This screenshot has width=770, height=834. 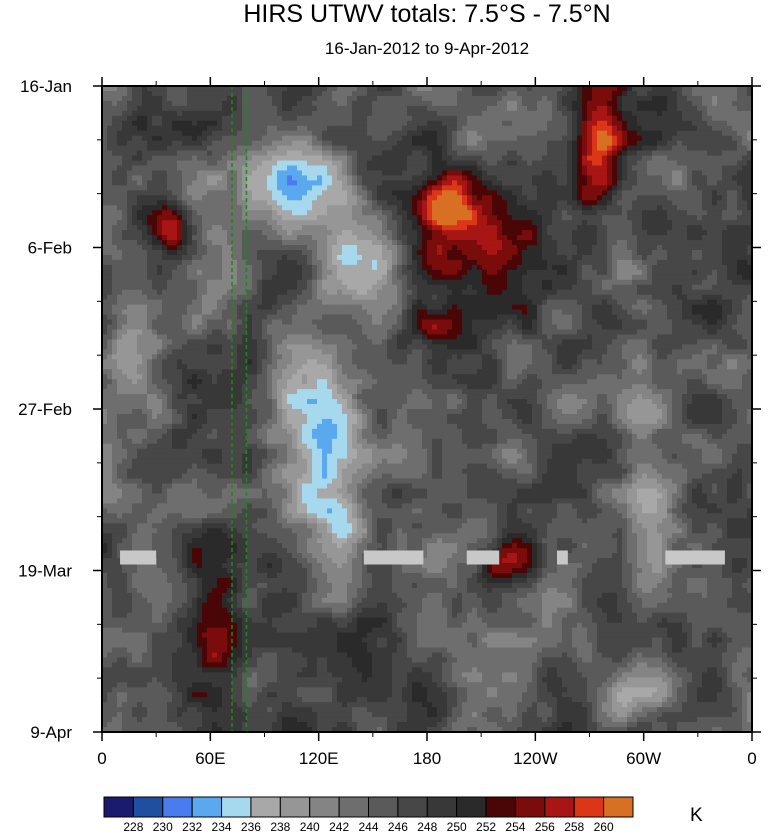 I want to click on x-tick-label: 60E, so click(x=210, y=758).